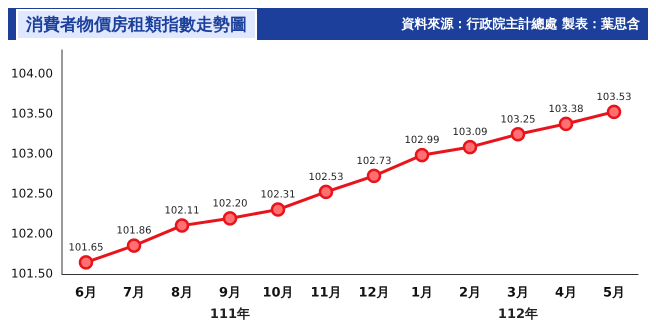 This screenshot has width=656, height=332. I want to click on y-tick-label: 103.50, so click(31, 113).